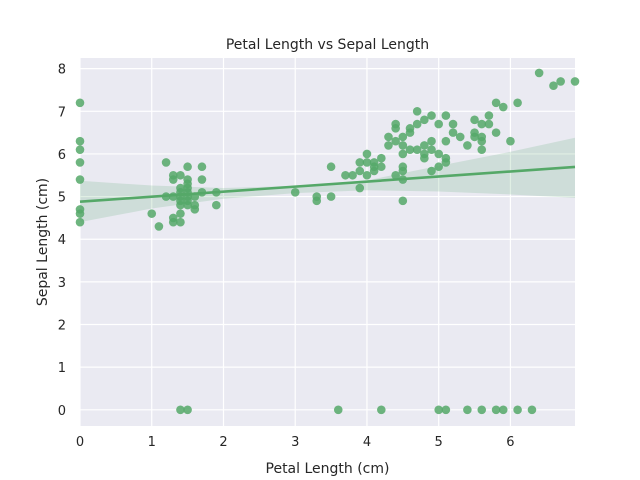 Image resolution: width=640 pixels, height=480 pixels. I want to click on x-tick-label: 1, so click(152, 442).